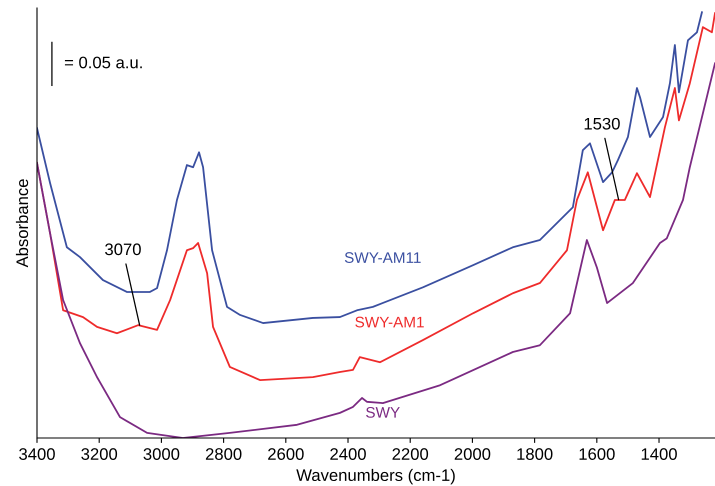 This screenshot has height=486, width=715. I want to click on annotation: 1530, so click(602, 124).